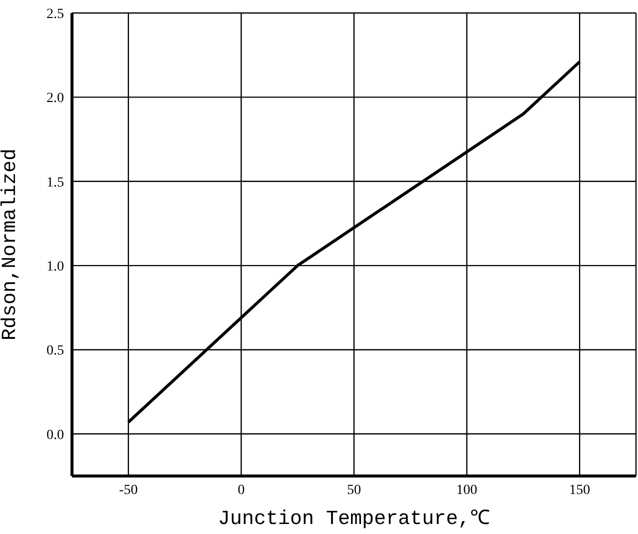 The image size is (638, 534). Describe the element at coordinates (55, 98) in the screenshot. I see `y-tick-label: 2.0` at that location.